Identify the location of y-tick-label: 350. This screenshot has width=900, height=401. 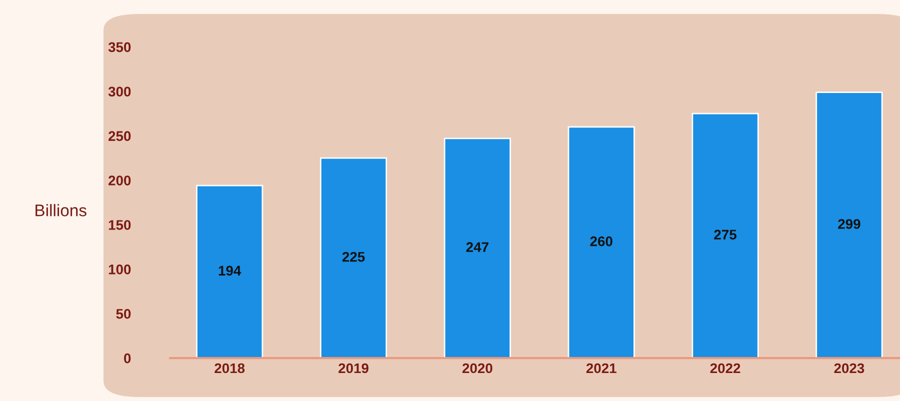
(119, 47).